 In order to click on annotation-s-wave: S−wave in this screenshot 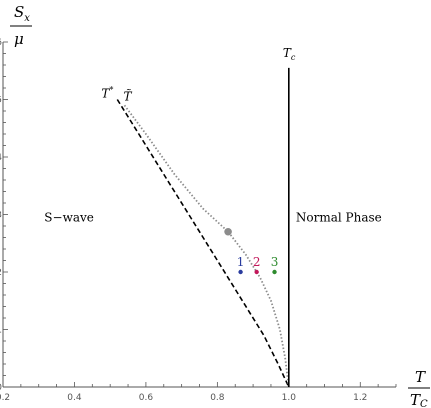, I will do `click(69, 217)`.